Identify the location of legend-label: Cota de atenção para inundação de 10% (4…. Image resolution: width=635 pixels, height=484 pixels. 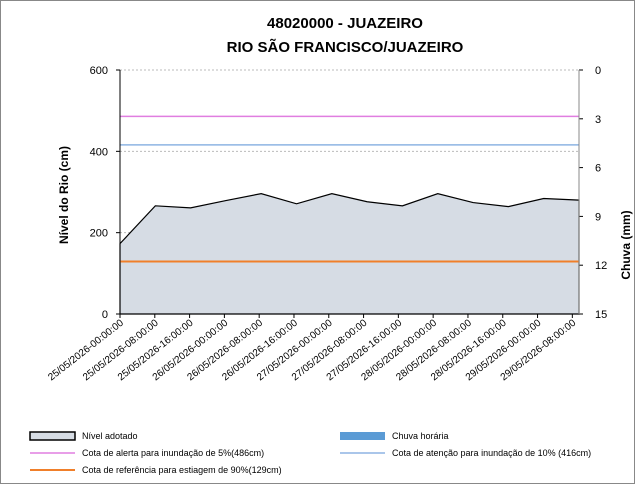
(491, 453).